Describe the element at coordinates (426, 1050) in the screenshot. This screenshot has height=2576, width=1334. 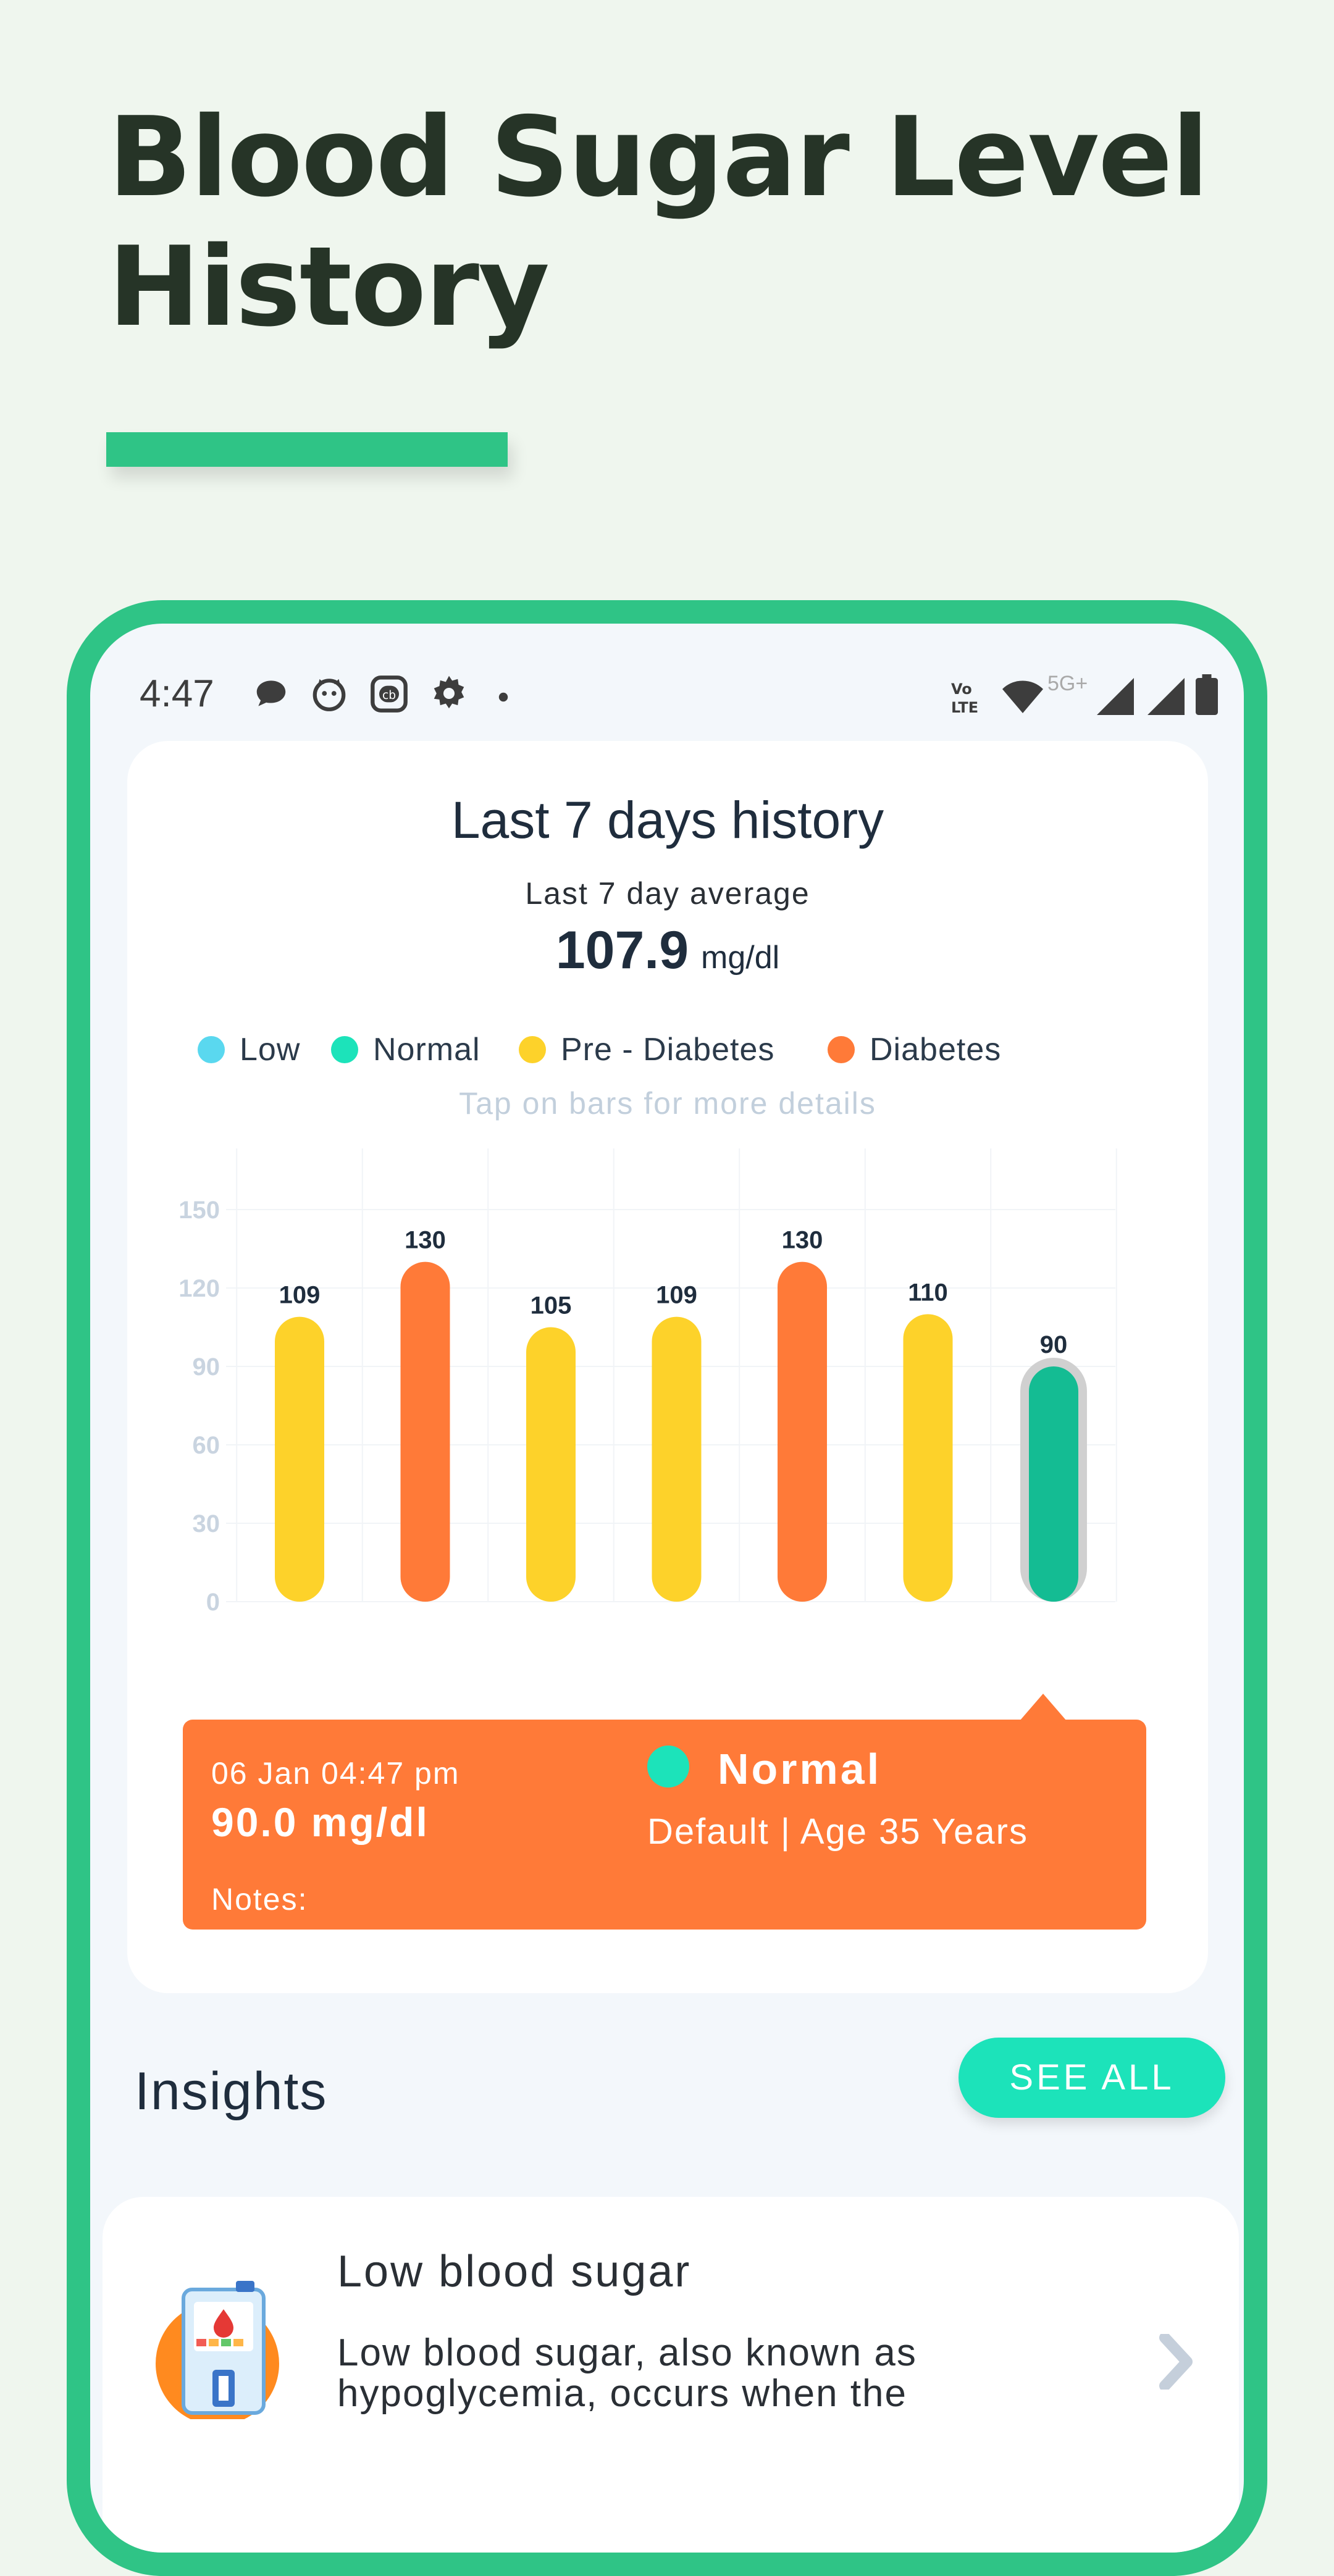
I see `legend-label-normal: Normal` at that location.